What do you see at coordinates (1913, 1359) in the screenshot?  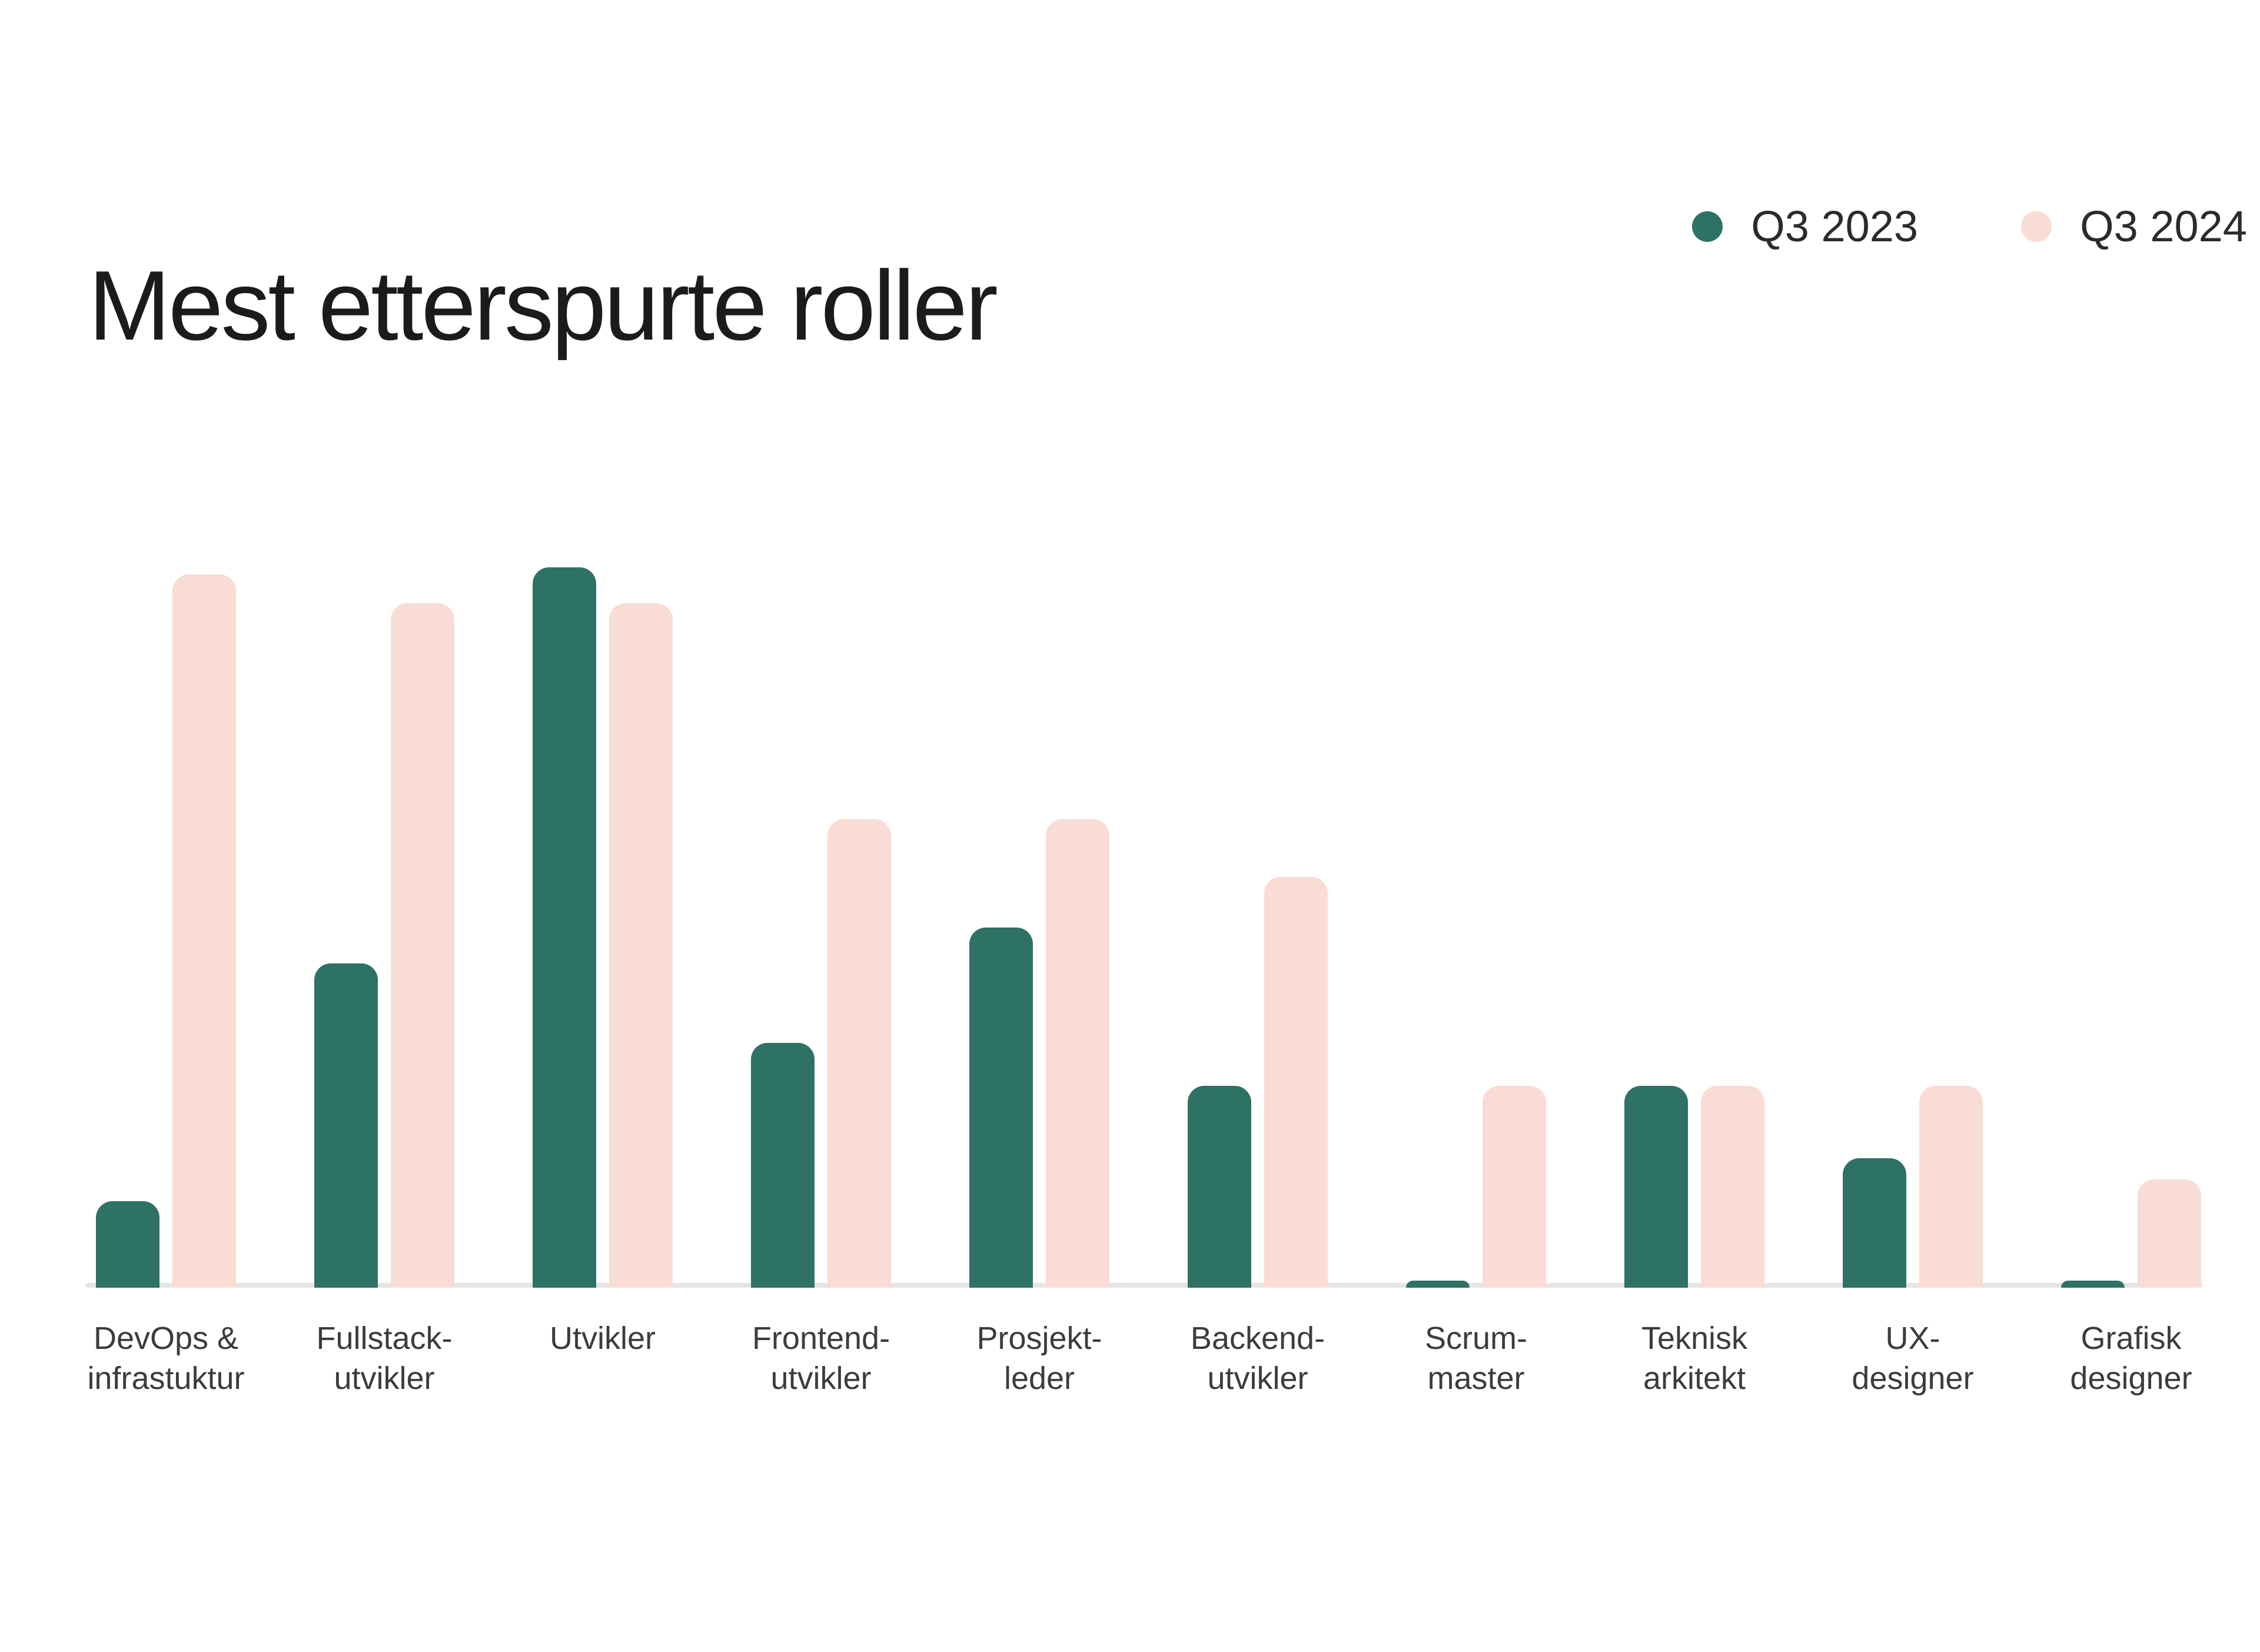 I see `x-axis-label-8: UX- designer` at bounding box center [1913, 1359].